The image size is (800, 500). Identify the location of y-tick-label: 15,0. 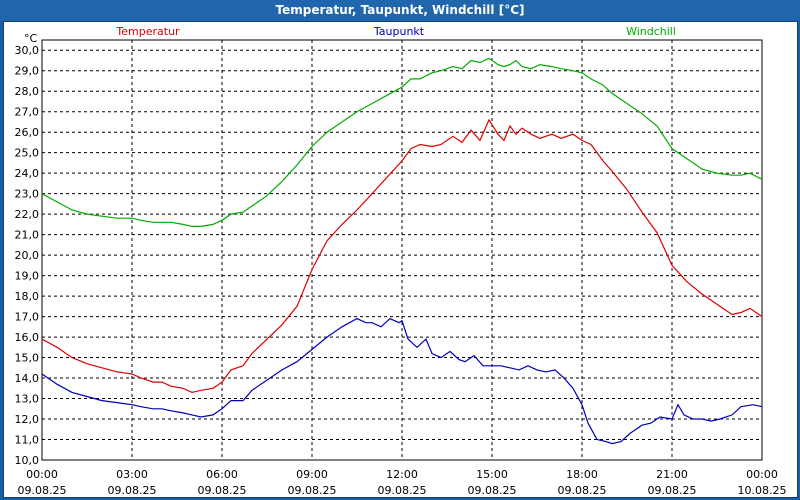
(27, 358).